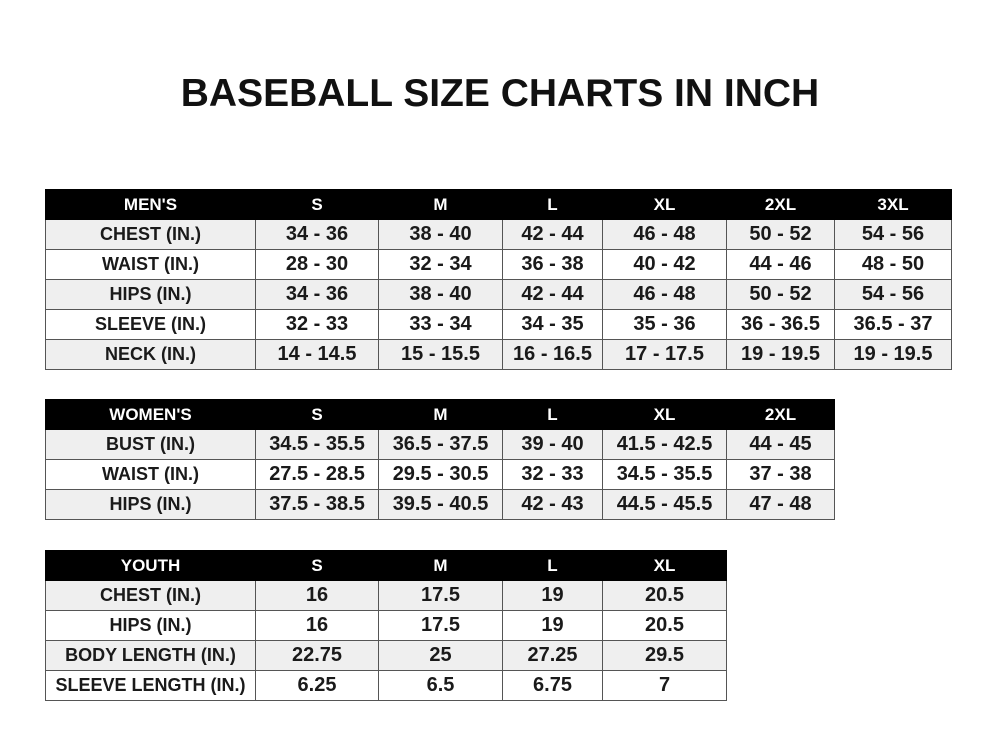 The height and width of the screenshot is (752, 1000). I want to click on header-row: MEN'S S M L XL 2XL 3XL, so click(498, 204).